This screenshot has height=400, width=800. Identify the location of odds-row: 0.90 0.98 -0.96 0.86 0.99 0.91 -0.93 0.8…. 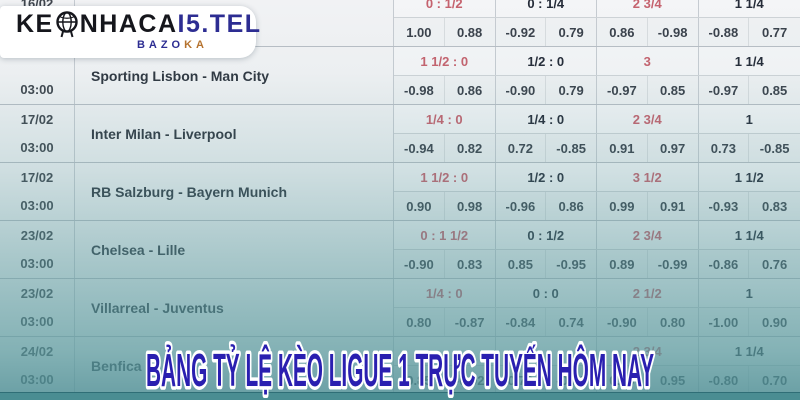
(597, 206).